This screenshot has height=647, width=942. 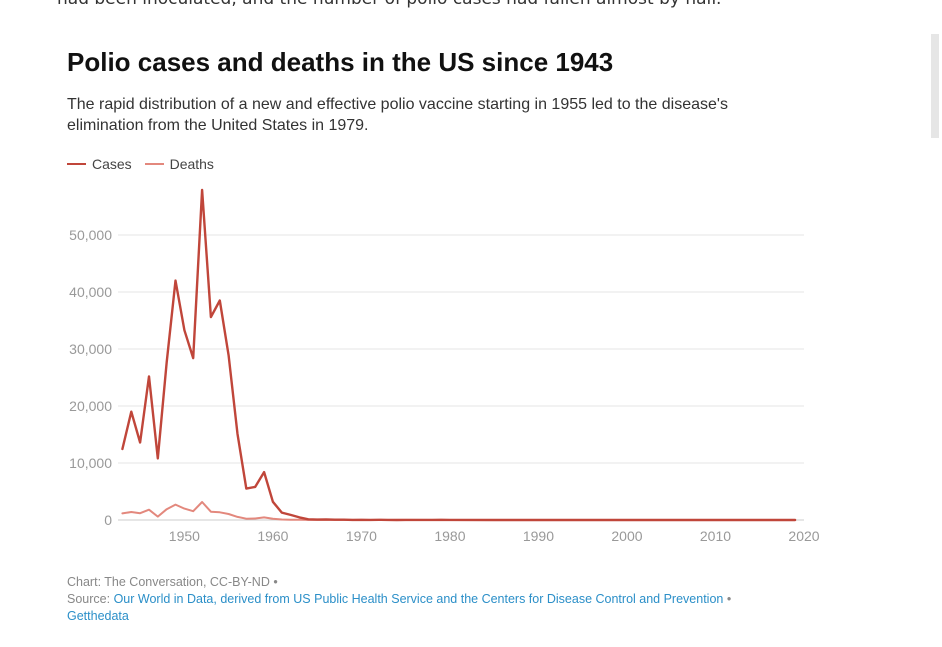 What do you see at coordinates (626, 536) in the screenshot?
I see `x-tick-label: 2000` at bounding box center [626, 536].